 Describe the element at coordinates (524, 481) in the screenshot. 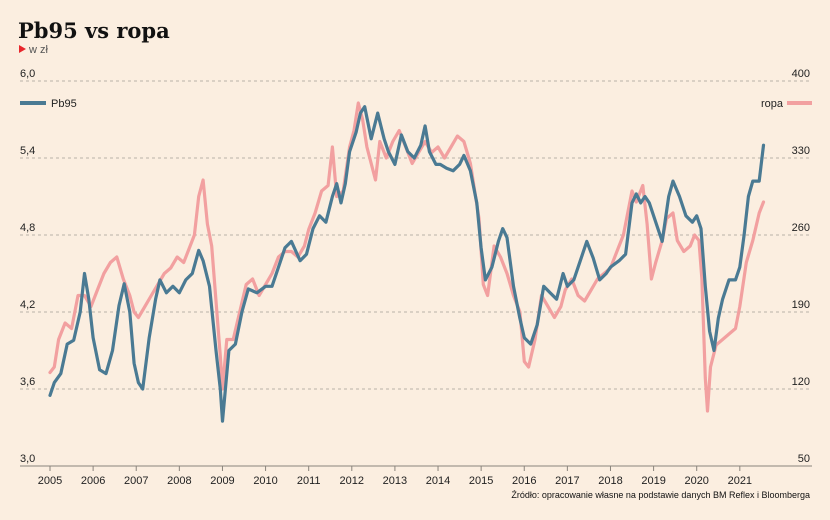

I see `x-tick-label: 2016` at that location.